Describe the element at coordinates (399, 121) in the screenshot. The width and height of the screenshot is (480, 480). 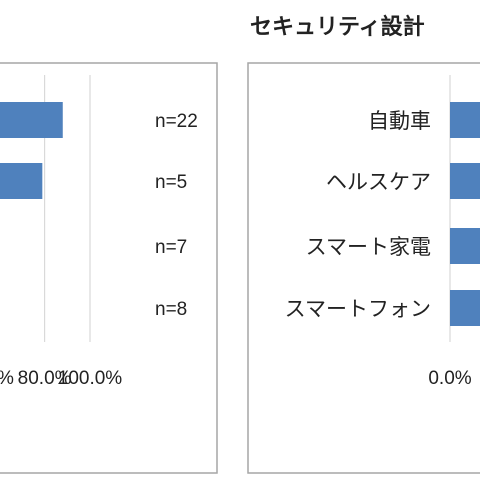
I see `category-label: 自動車` at that location.